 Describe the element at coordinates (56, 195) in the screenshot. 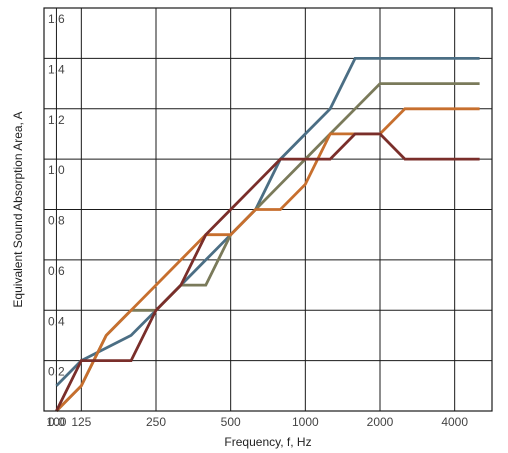

I see `y-tick-labels: 0.2 0.4 0.6 0.8 1.0 1.2 1.4 1.6` at that location.